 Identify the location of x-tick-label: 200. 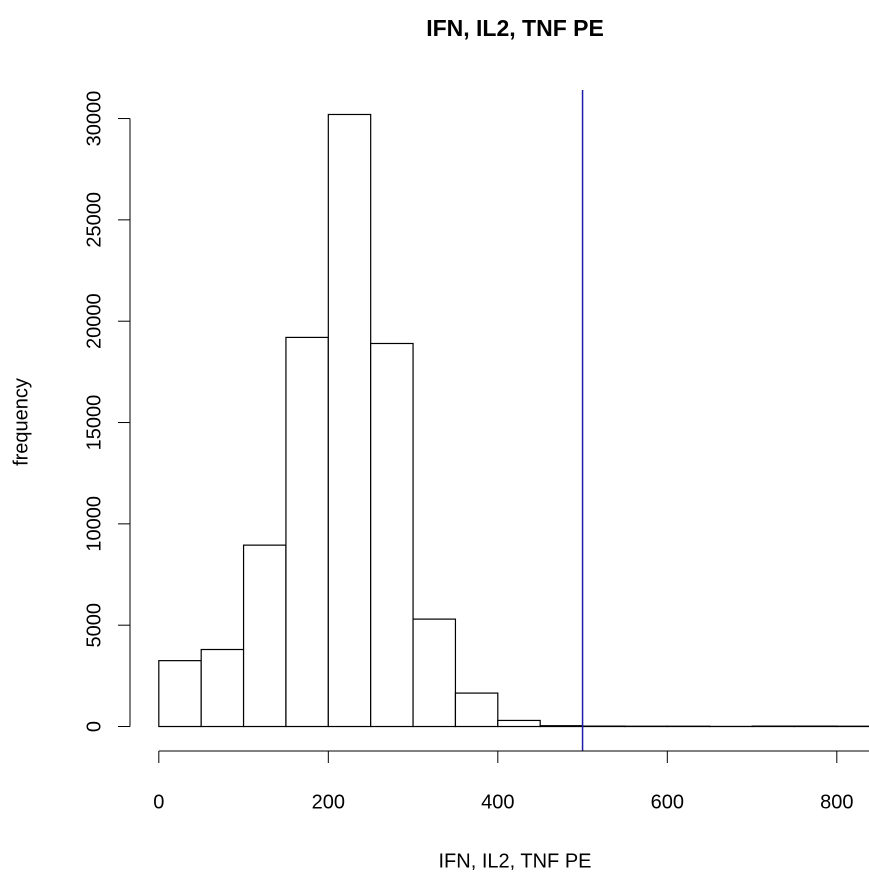
(328, 802).